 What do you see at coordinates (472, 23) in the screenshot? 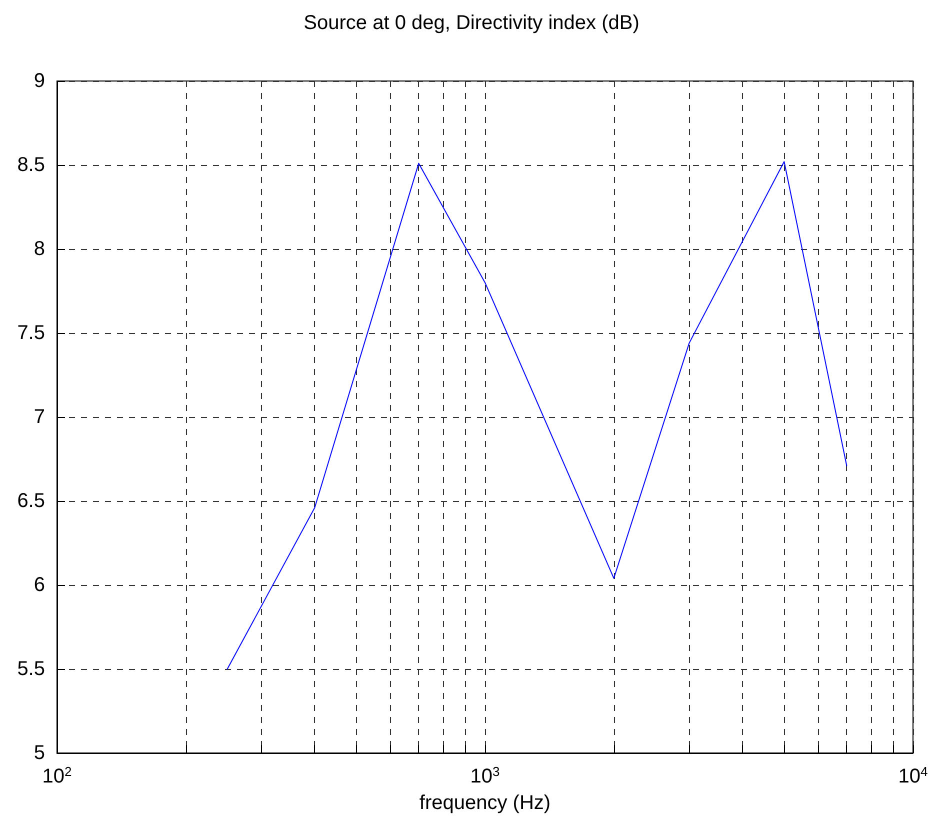
I see `chart-title: Source at 0 deg, Directivity index (dB)` at bounding box center [472, 23].